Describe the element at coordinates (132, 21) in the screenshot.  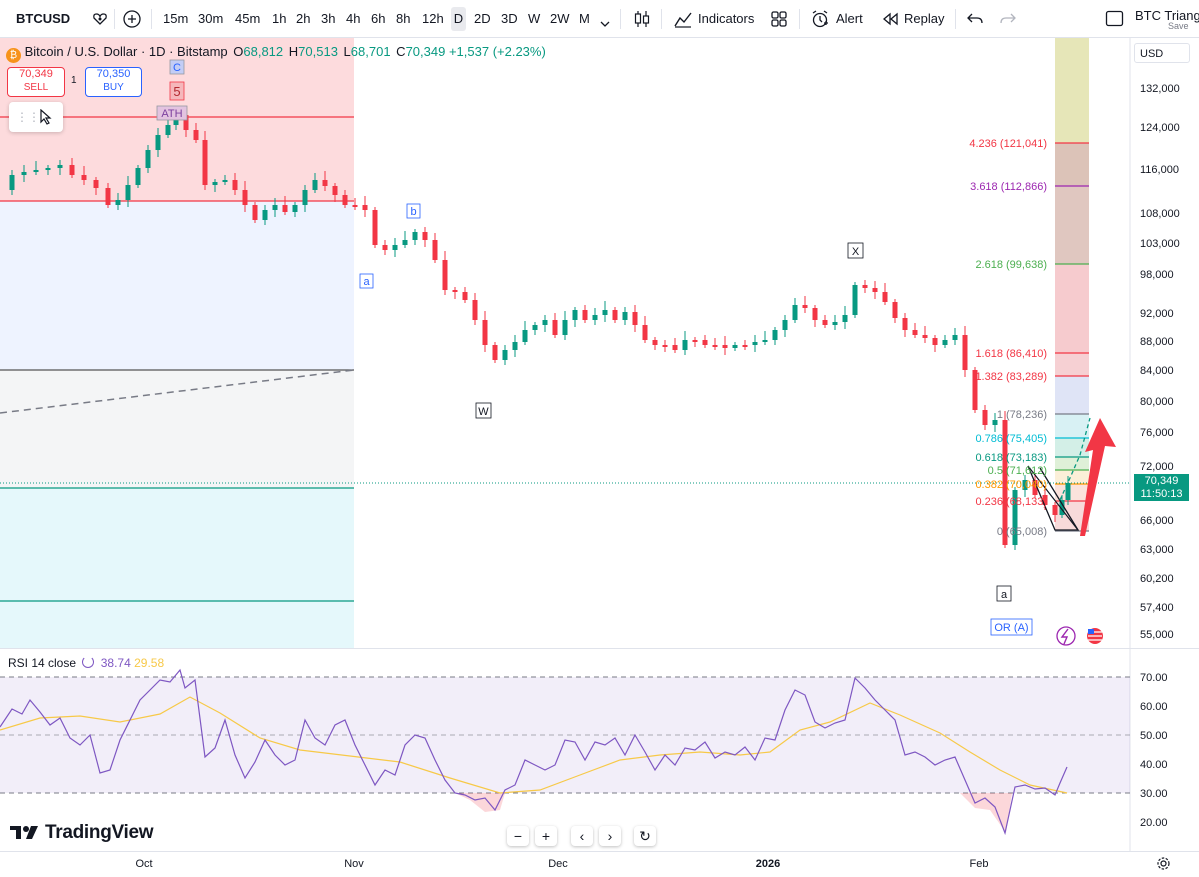
I see `add-symbol-icon` at that location.